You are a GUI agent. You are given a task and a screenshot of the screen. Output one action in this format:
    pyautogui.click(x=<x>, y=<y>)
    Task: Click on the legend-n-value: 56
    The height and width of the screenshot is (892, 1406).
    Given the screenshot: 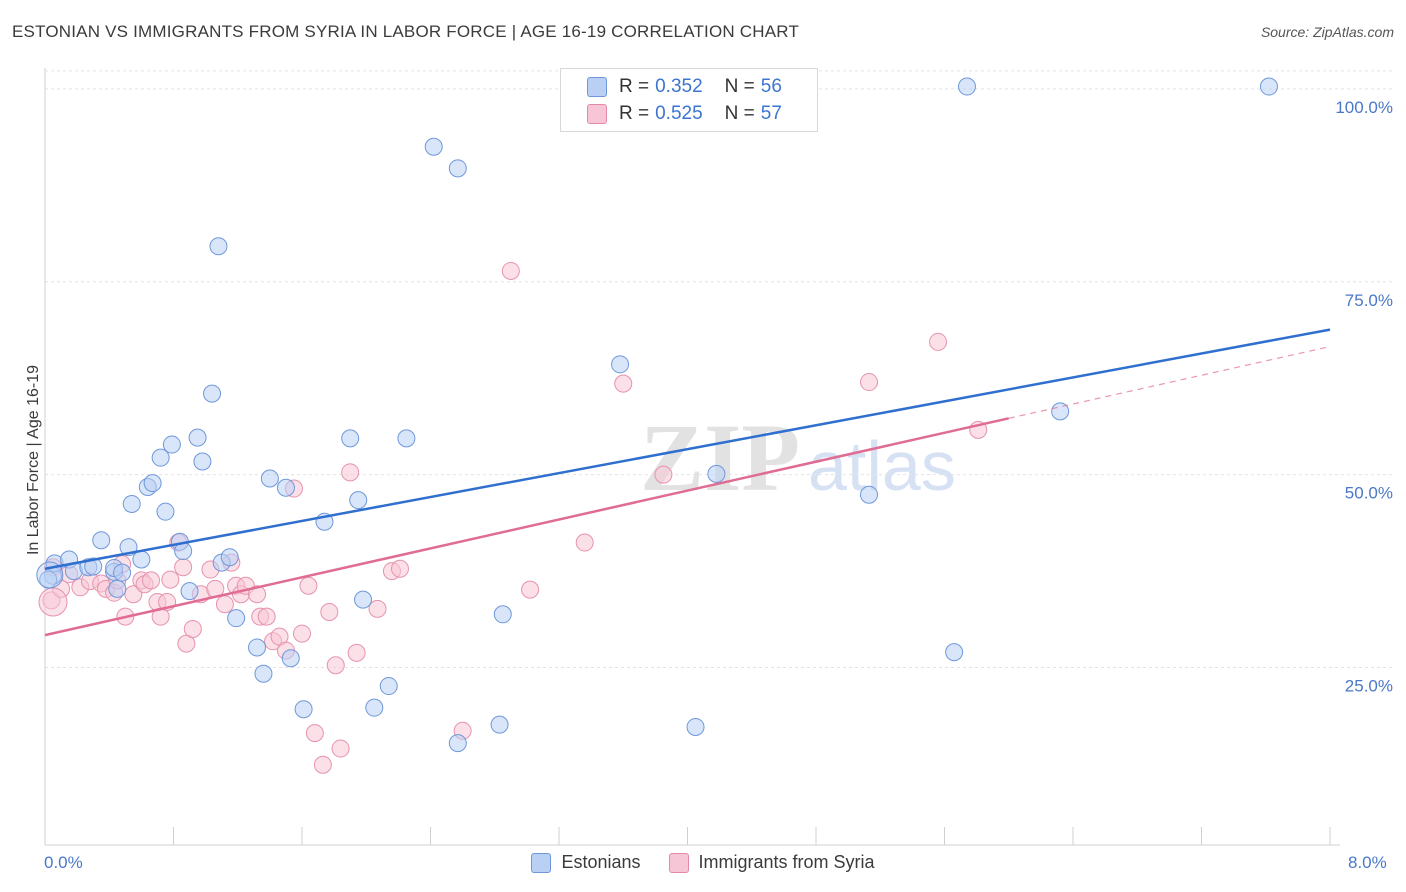 What is the action you would take?
    pyautogui.click(x=771, y=86)
    